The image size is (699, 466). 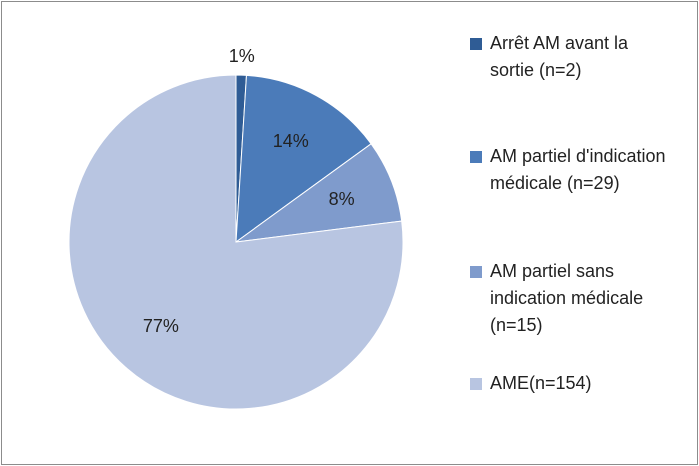 I want to click on legend-entry: AME(n=154), so click(x=576, y=383).